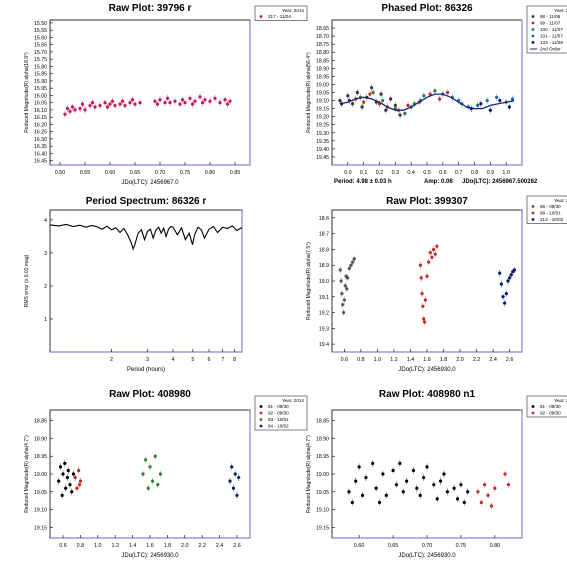 The width and height of the screenshot is (567, 568). Describe the element at coordinates (491, 173) in the screenshot. I see `x-tick-label: 0.9` at that location.